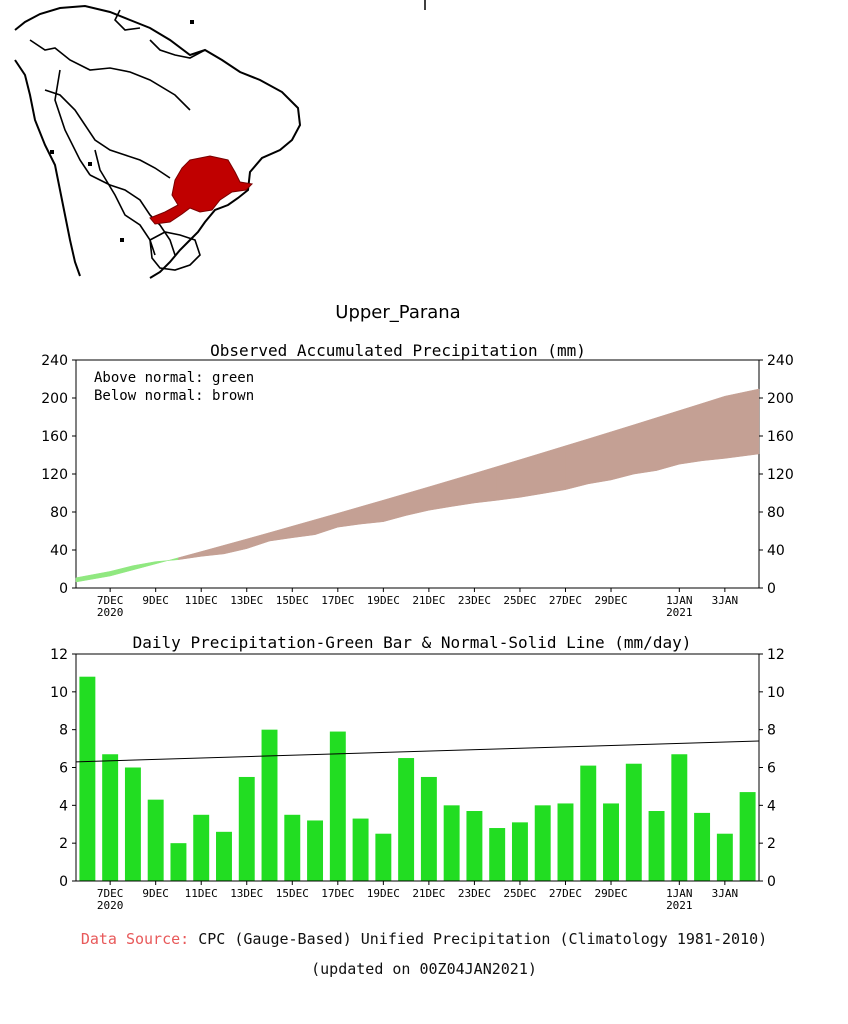 Image resolution: width=848 pixels, height=1024 pixels. Describe the element at coordinates (383, 600) in the screenshot. I see `accum-x-tick-label: 19DEC` at that location.